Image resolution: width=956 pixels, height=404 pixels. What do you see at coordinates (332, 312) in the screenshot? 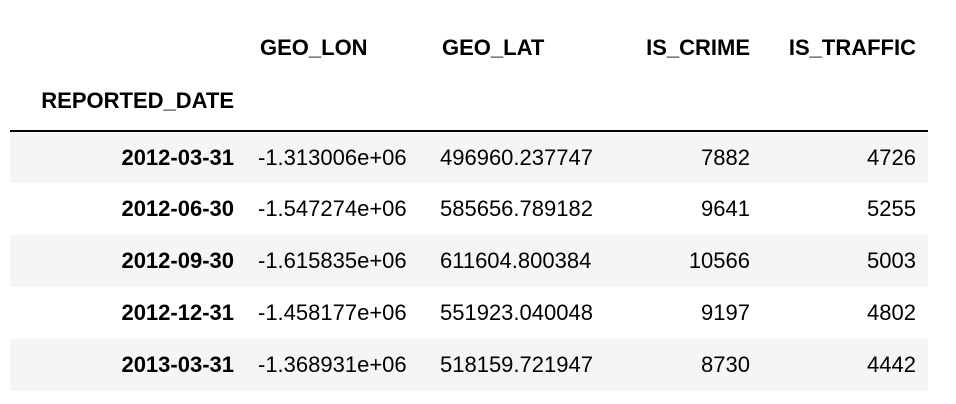
I see `cell-geo-lon: -1.458177e+06` at bounding box center [332, 312].